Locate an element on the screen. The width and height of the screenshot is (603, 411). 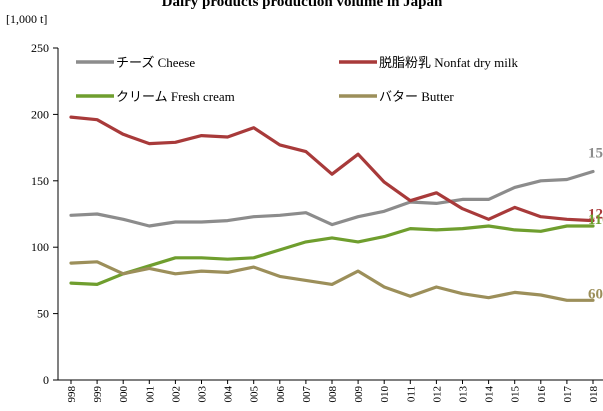
y-tick-label: 50 is located at coordinates (43, 314).